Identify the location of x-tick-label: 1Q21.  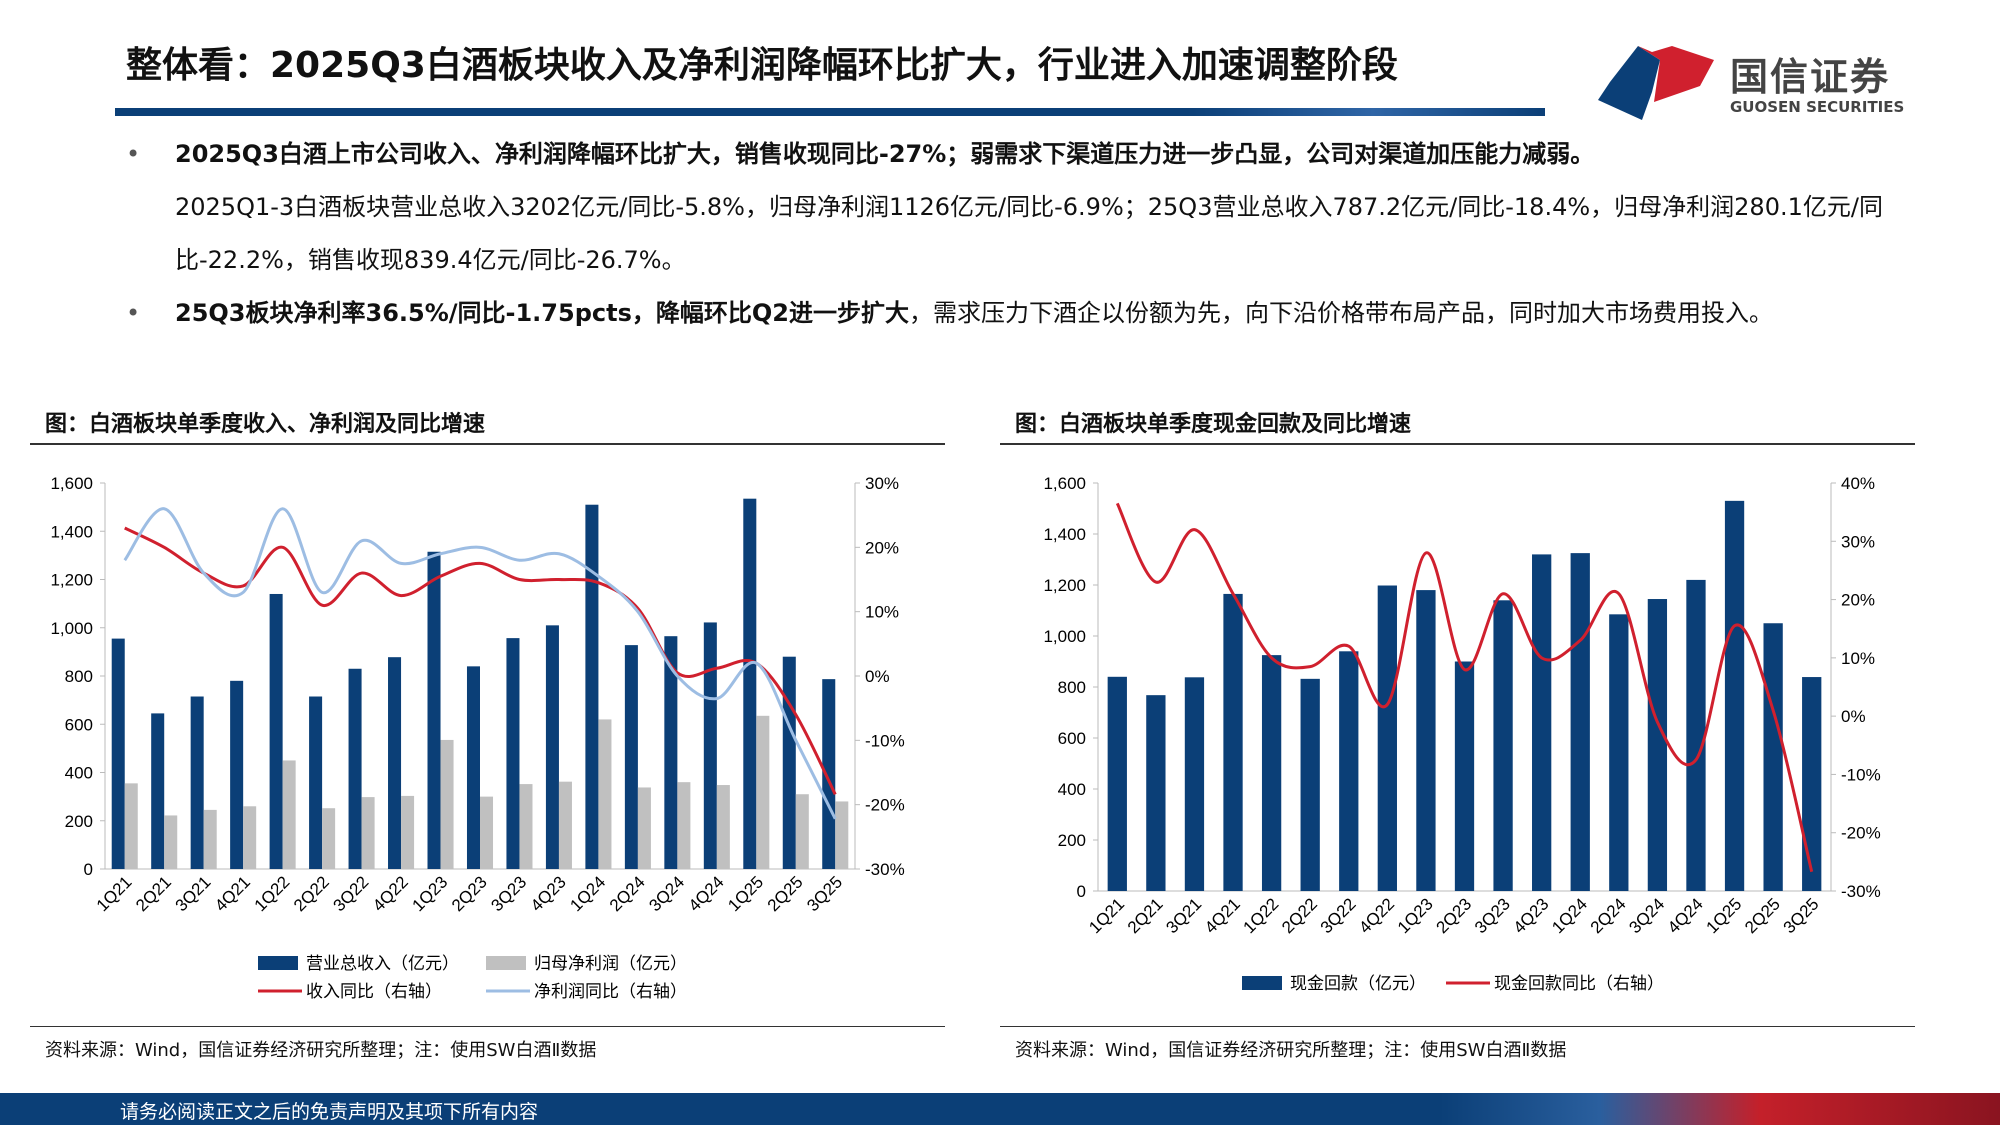
(1106, 915).